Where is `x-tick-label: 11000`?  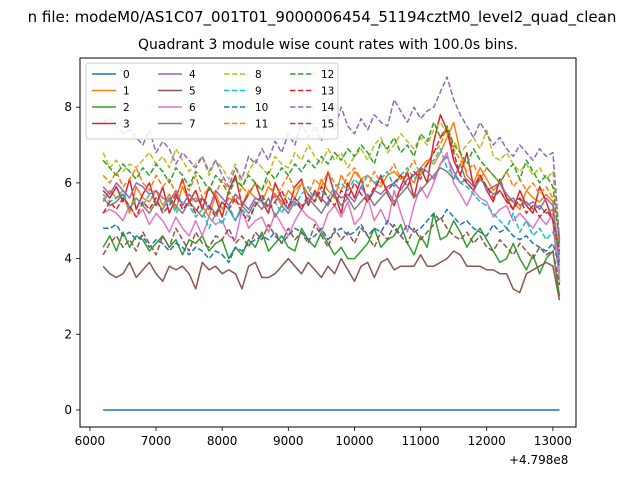
x-tick-label: 11000 is located at coordinates (420, 441).